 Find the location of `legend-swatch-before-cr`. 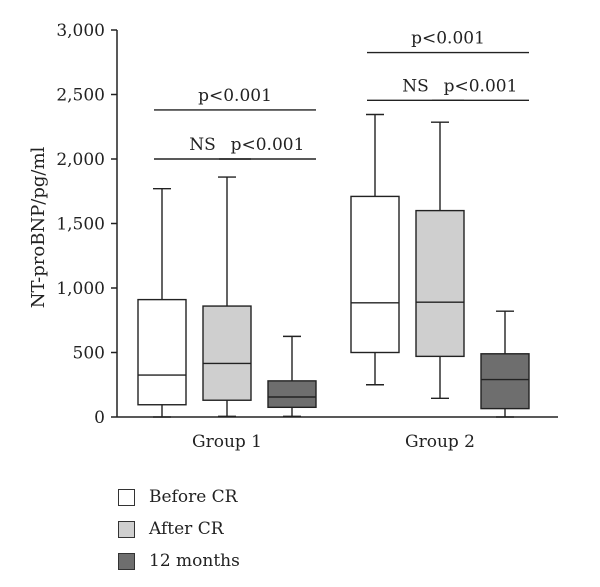

legend-swatch-before-cr is located at coordinates (126, 497).